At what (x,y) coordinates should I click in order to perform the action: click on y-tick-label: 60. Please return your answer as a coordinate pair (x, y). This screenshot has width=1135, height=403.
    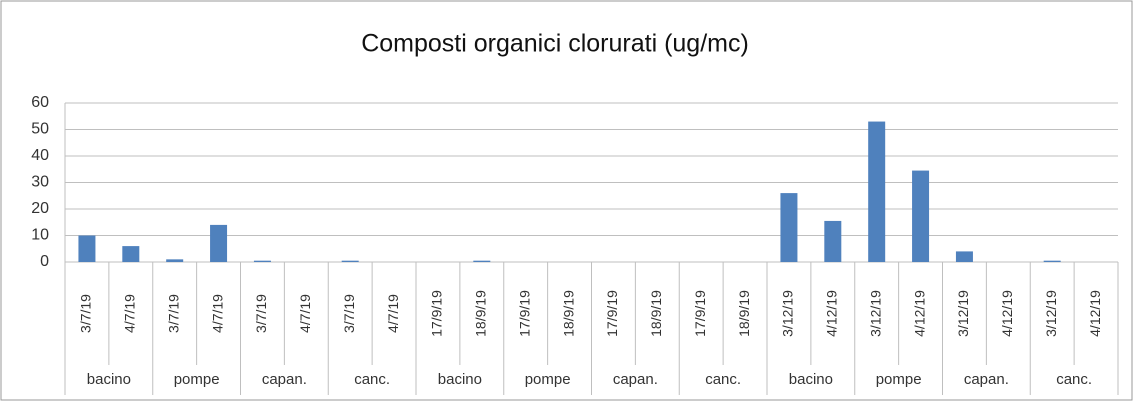
    Looking at the image, I should click on (40, 102).